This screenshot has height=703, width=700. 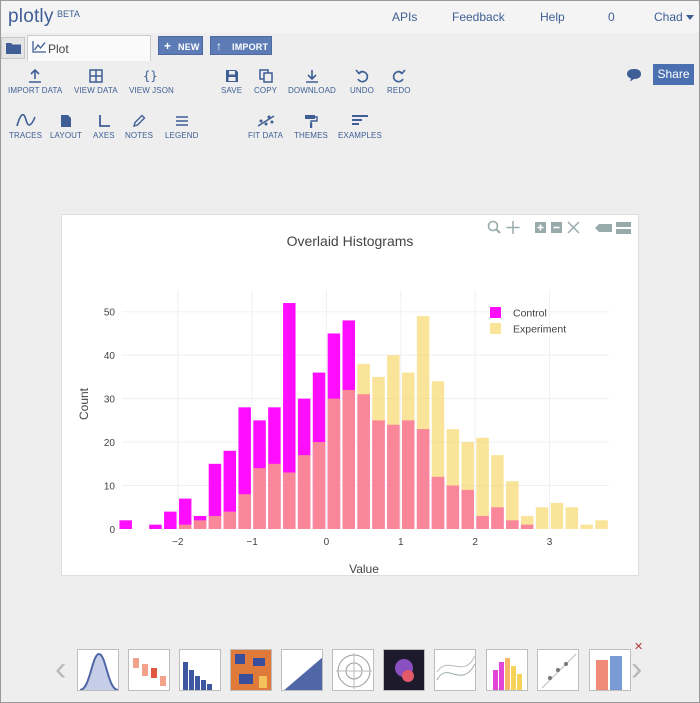 What do you see at coordinates (265, 127) in the screenshot?
I see `fit-data-button: FIT DATA` at bounding box center [265, 127].